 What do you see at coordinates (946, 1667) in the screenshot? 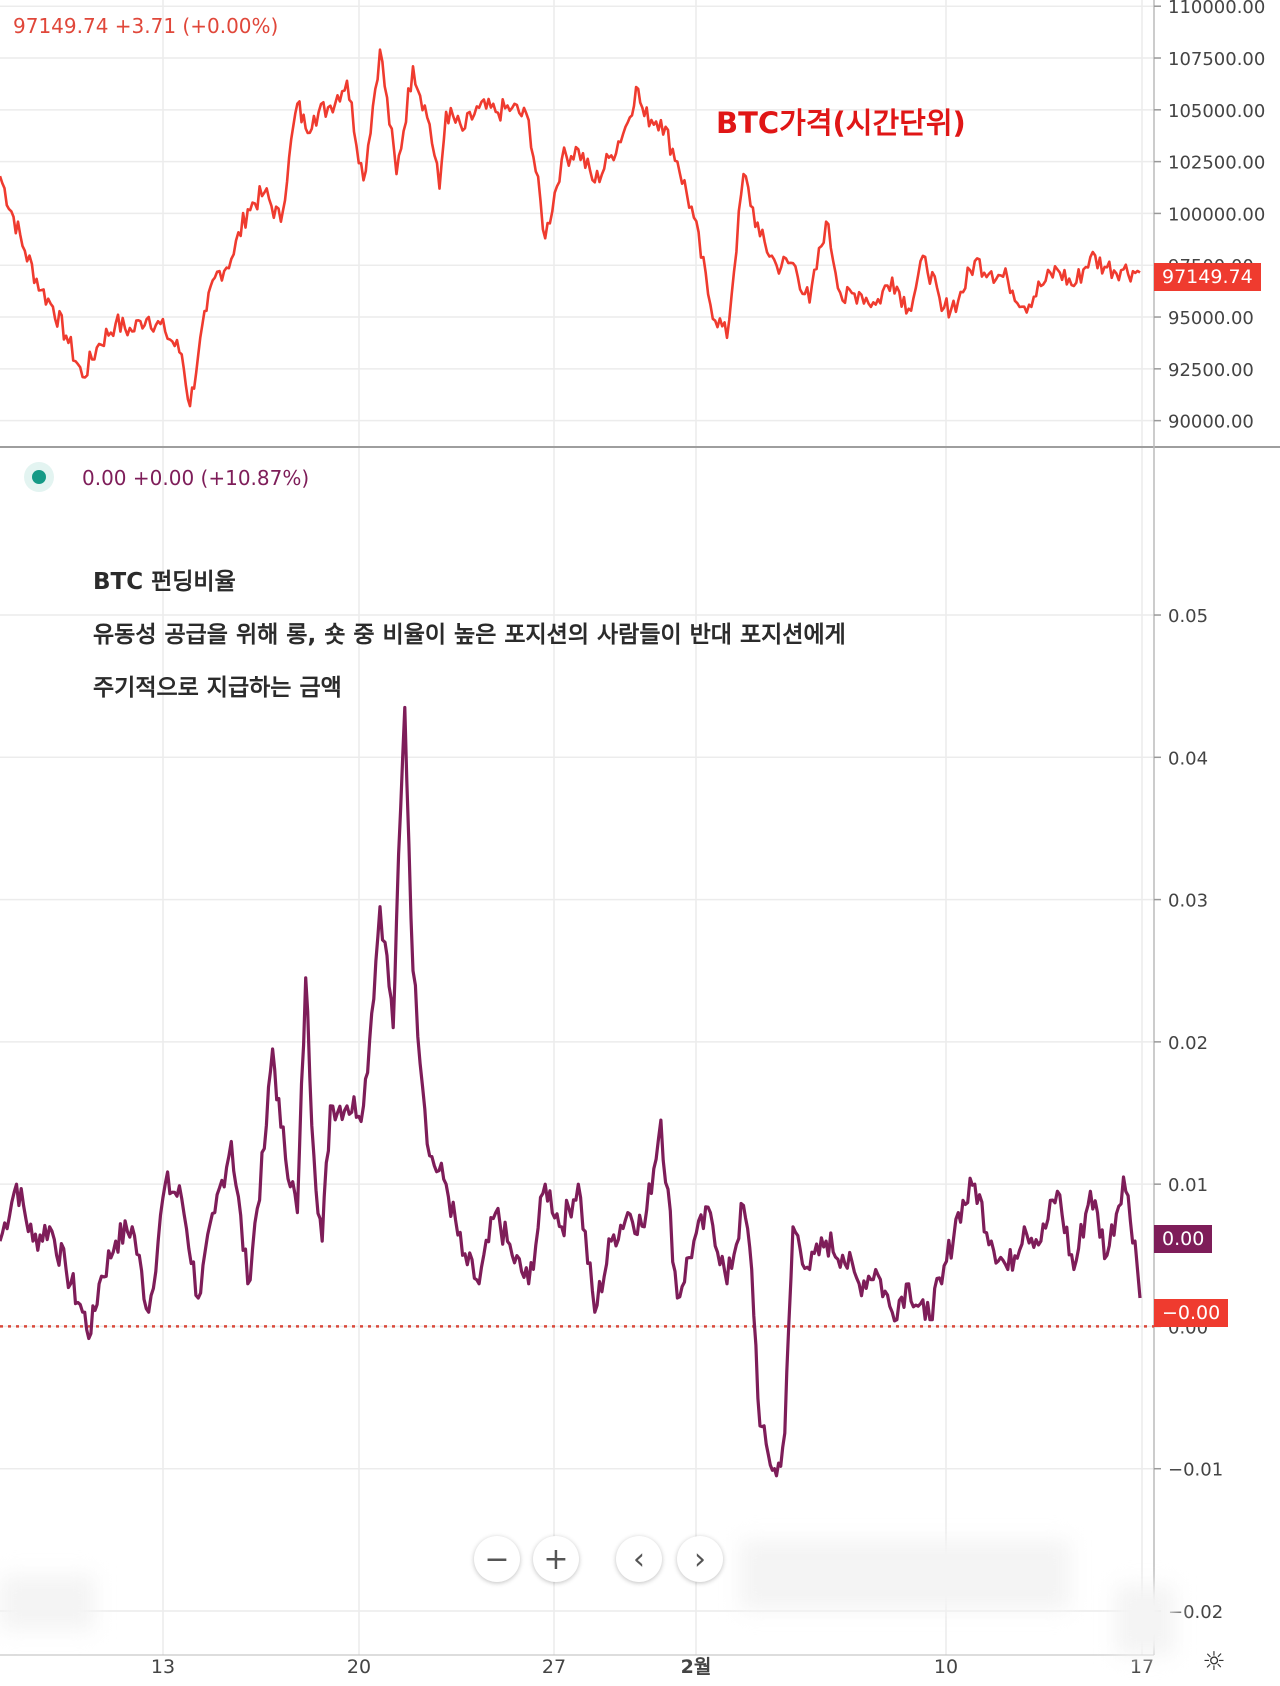
I see `time-tick-label: 10` at bounding box center [946, 1667].